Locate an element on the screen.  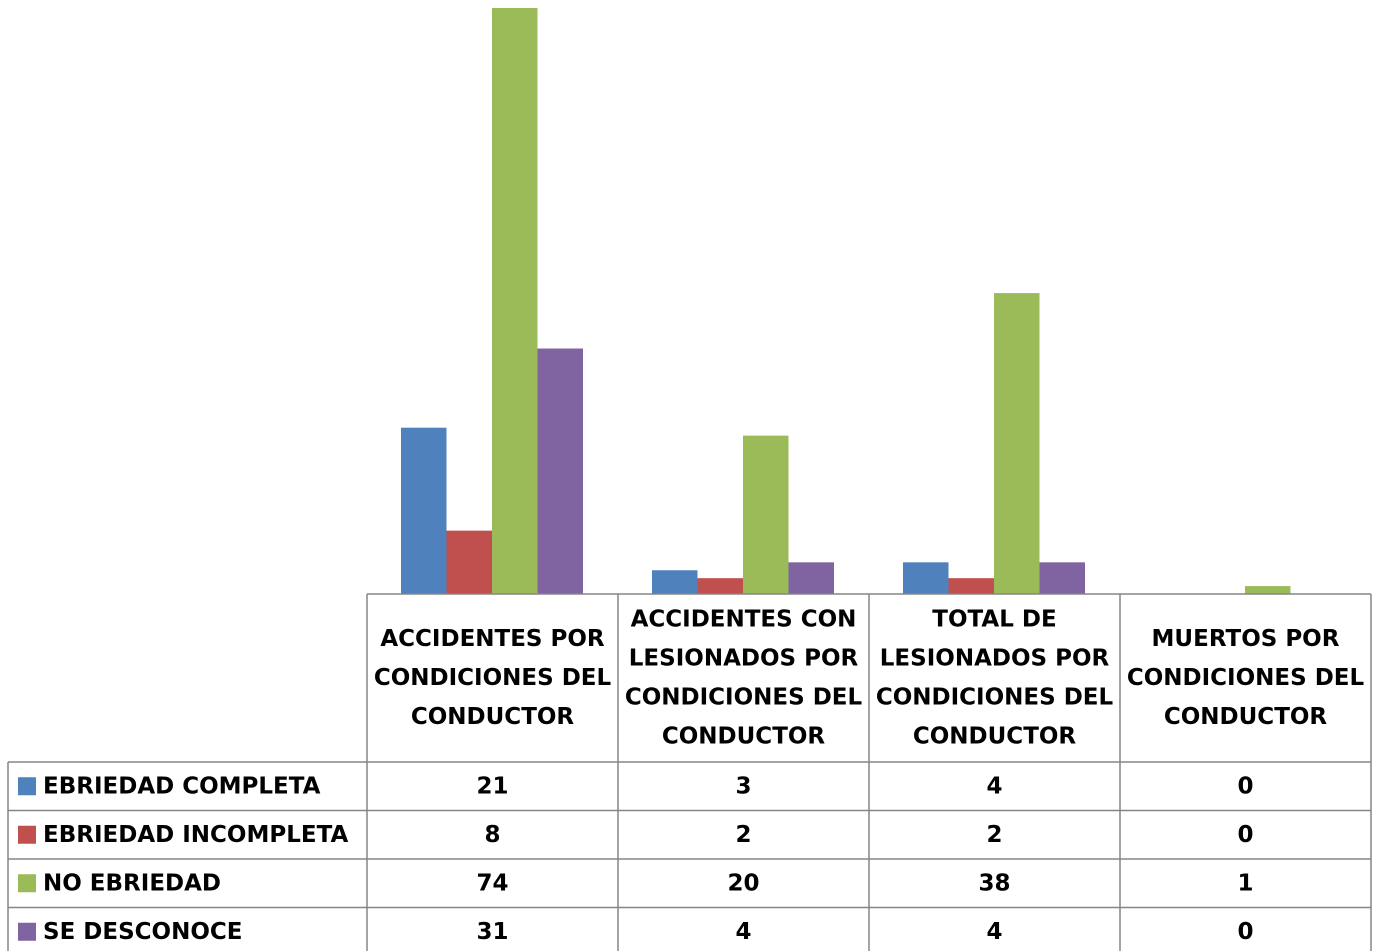
series-label-4: SE DESCONOCE is located at coordinates (142, 932).